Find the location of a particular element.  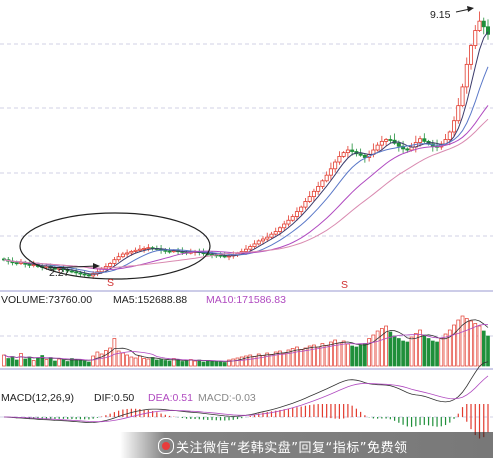

sell-marker: S is located at coordinates (344, 285).